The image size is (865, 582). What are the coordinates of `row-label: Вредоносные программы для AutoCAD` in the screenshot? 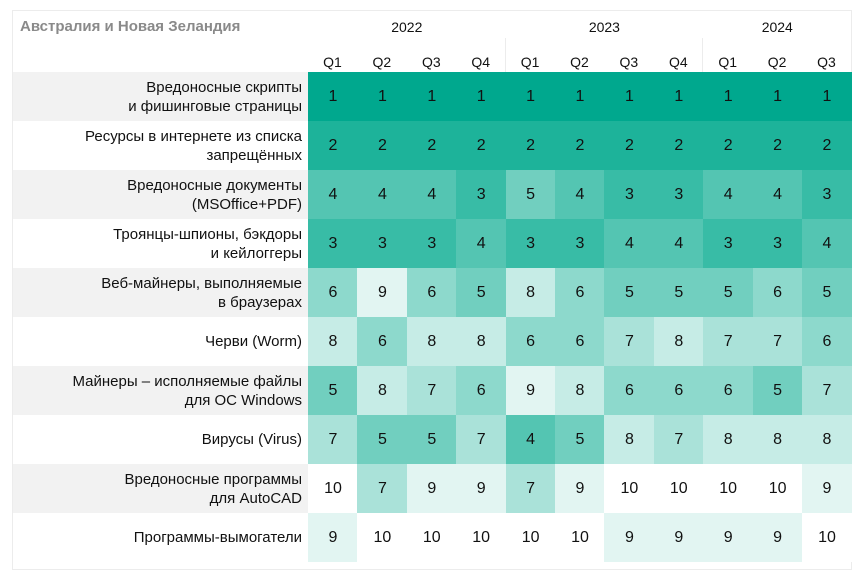 It's located at (160, 488).